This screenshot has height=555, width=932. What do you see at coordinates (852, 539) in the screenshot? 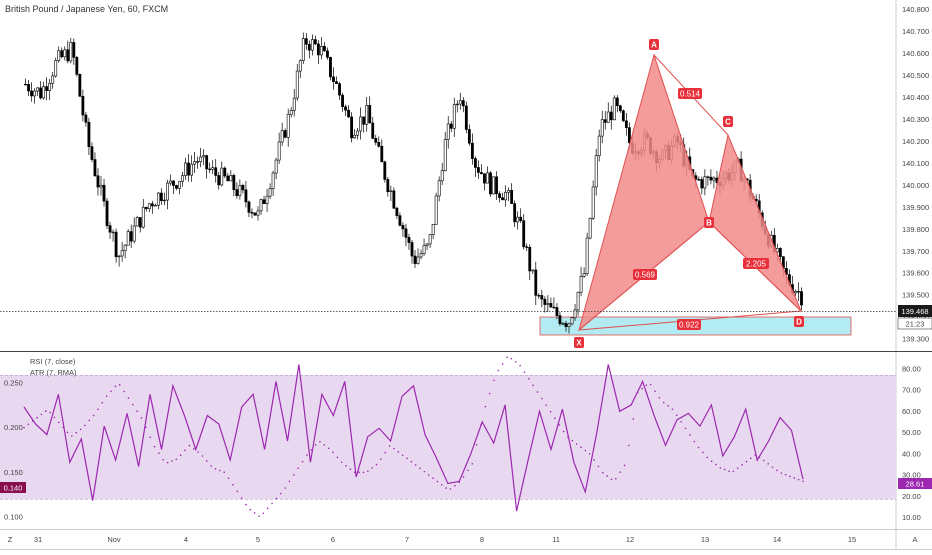
I see `time-tick-label: 15` at bounding box center [852, 539].